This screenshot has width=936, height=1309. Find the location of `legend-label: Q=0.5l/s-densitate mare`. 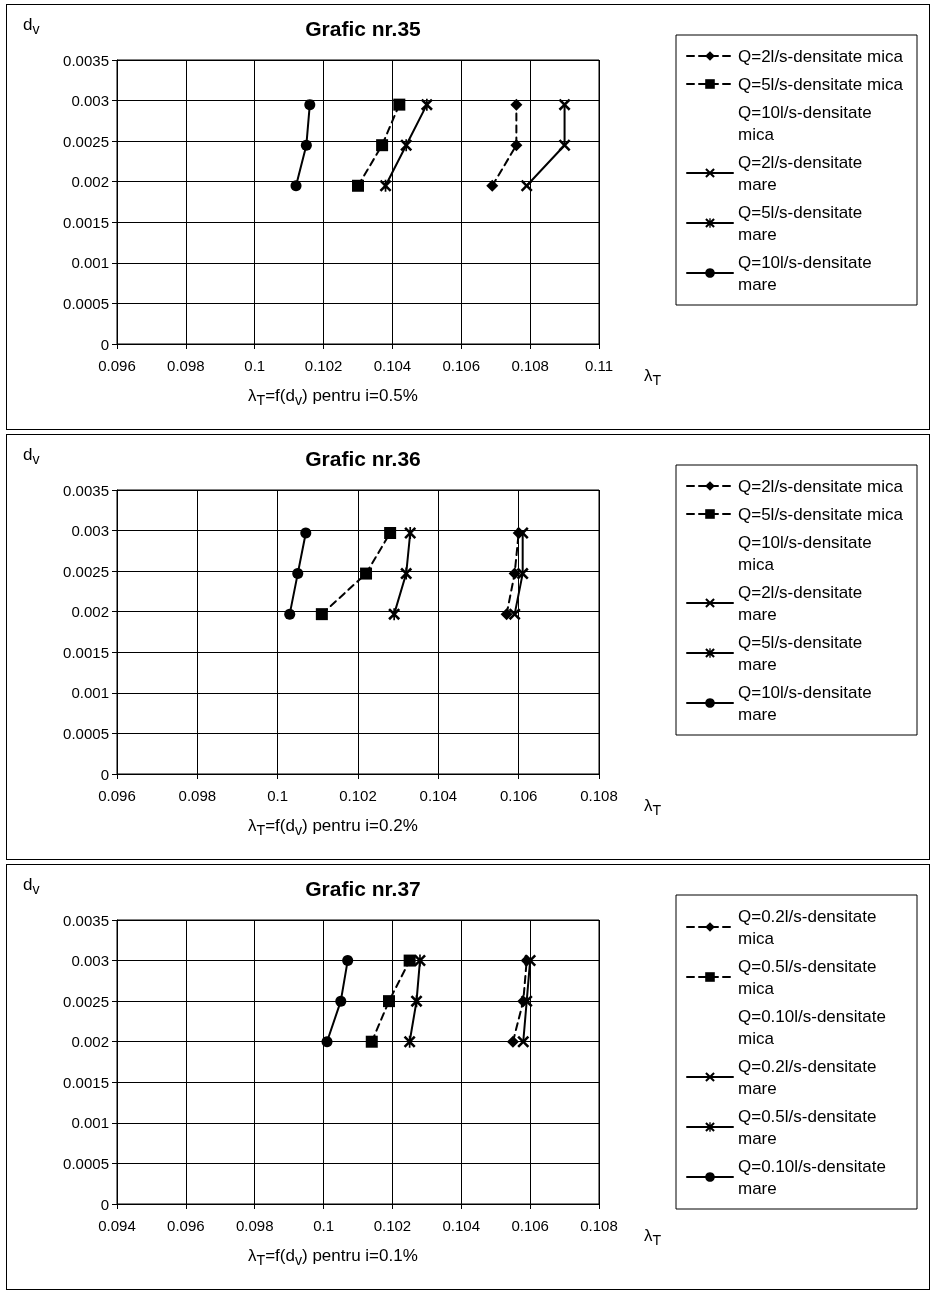

legend-label: Q=0.5l/s-densitate mare is located at coordinates (810, 1127).